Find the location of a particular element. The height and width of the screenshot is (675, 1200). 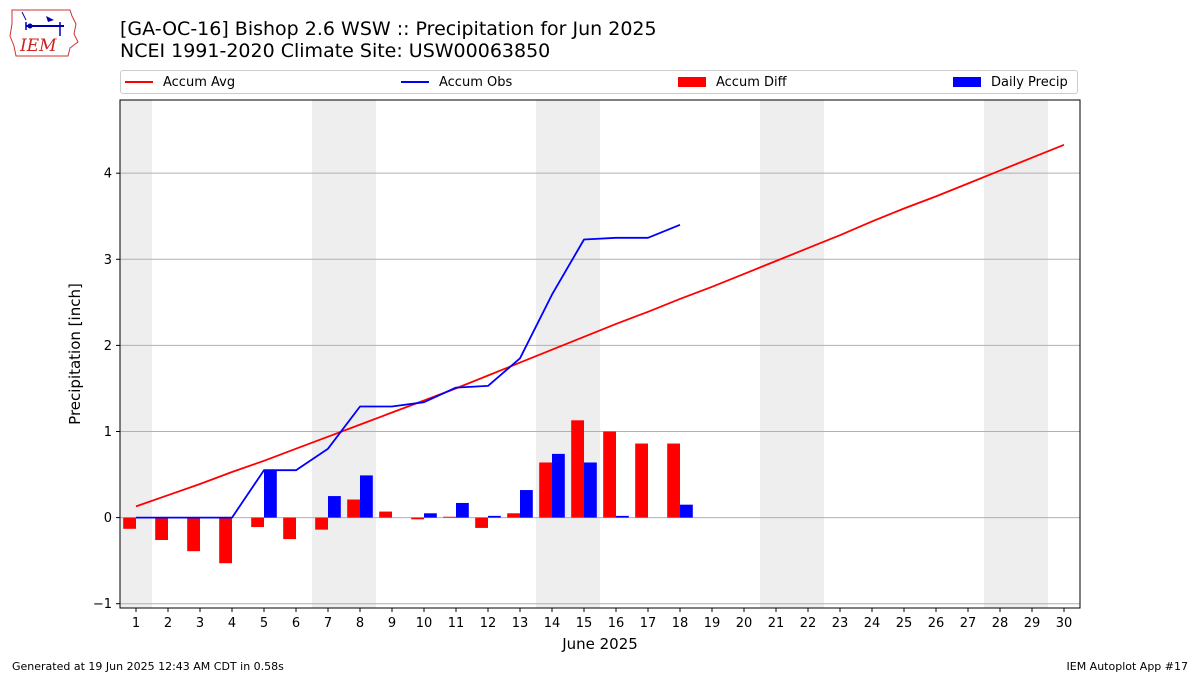

y-tick-label-2: 2 is located at coordinates (108, 346).